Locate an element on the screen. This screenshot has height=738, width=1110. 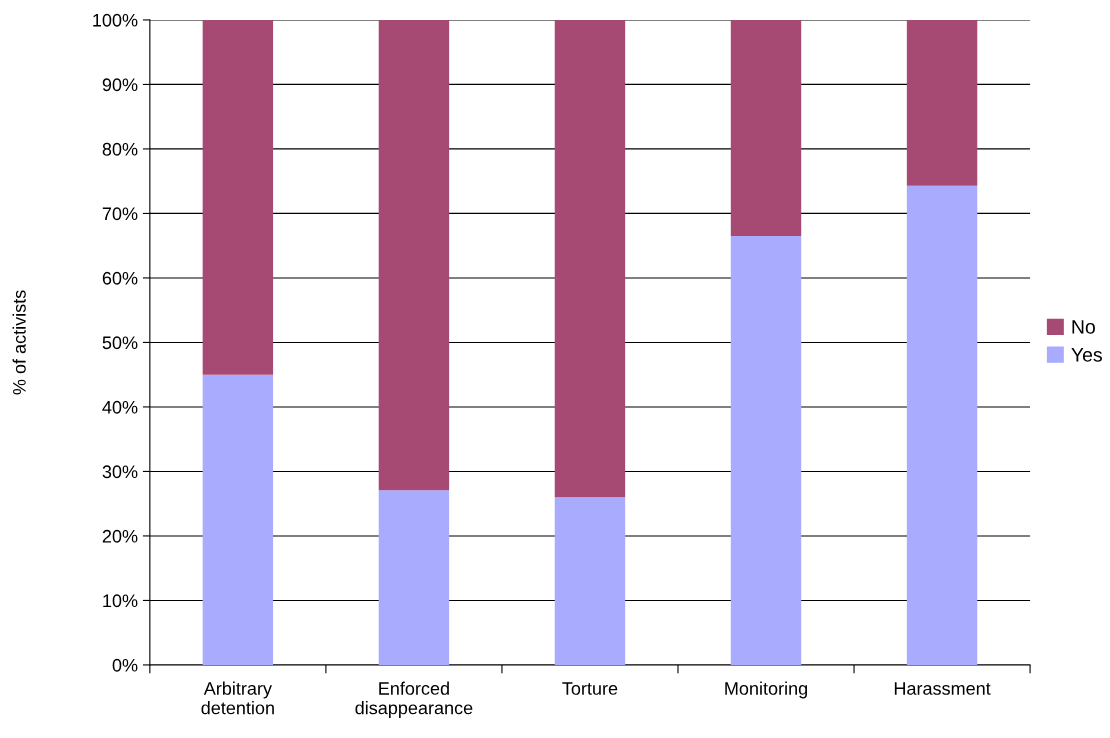
y-tick-label: 30% is located at coordinates (120, 472).